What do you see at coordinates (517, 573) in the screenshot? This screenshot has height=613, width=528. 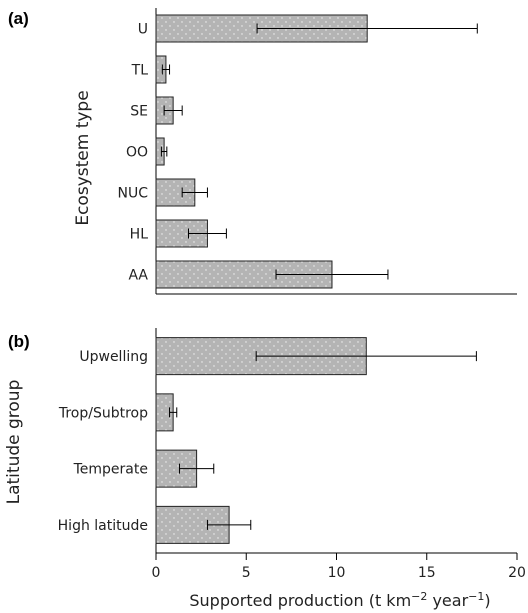 I see `x-tick-label-4: 20` at bounding box center [517, 573].